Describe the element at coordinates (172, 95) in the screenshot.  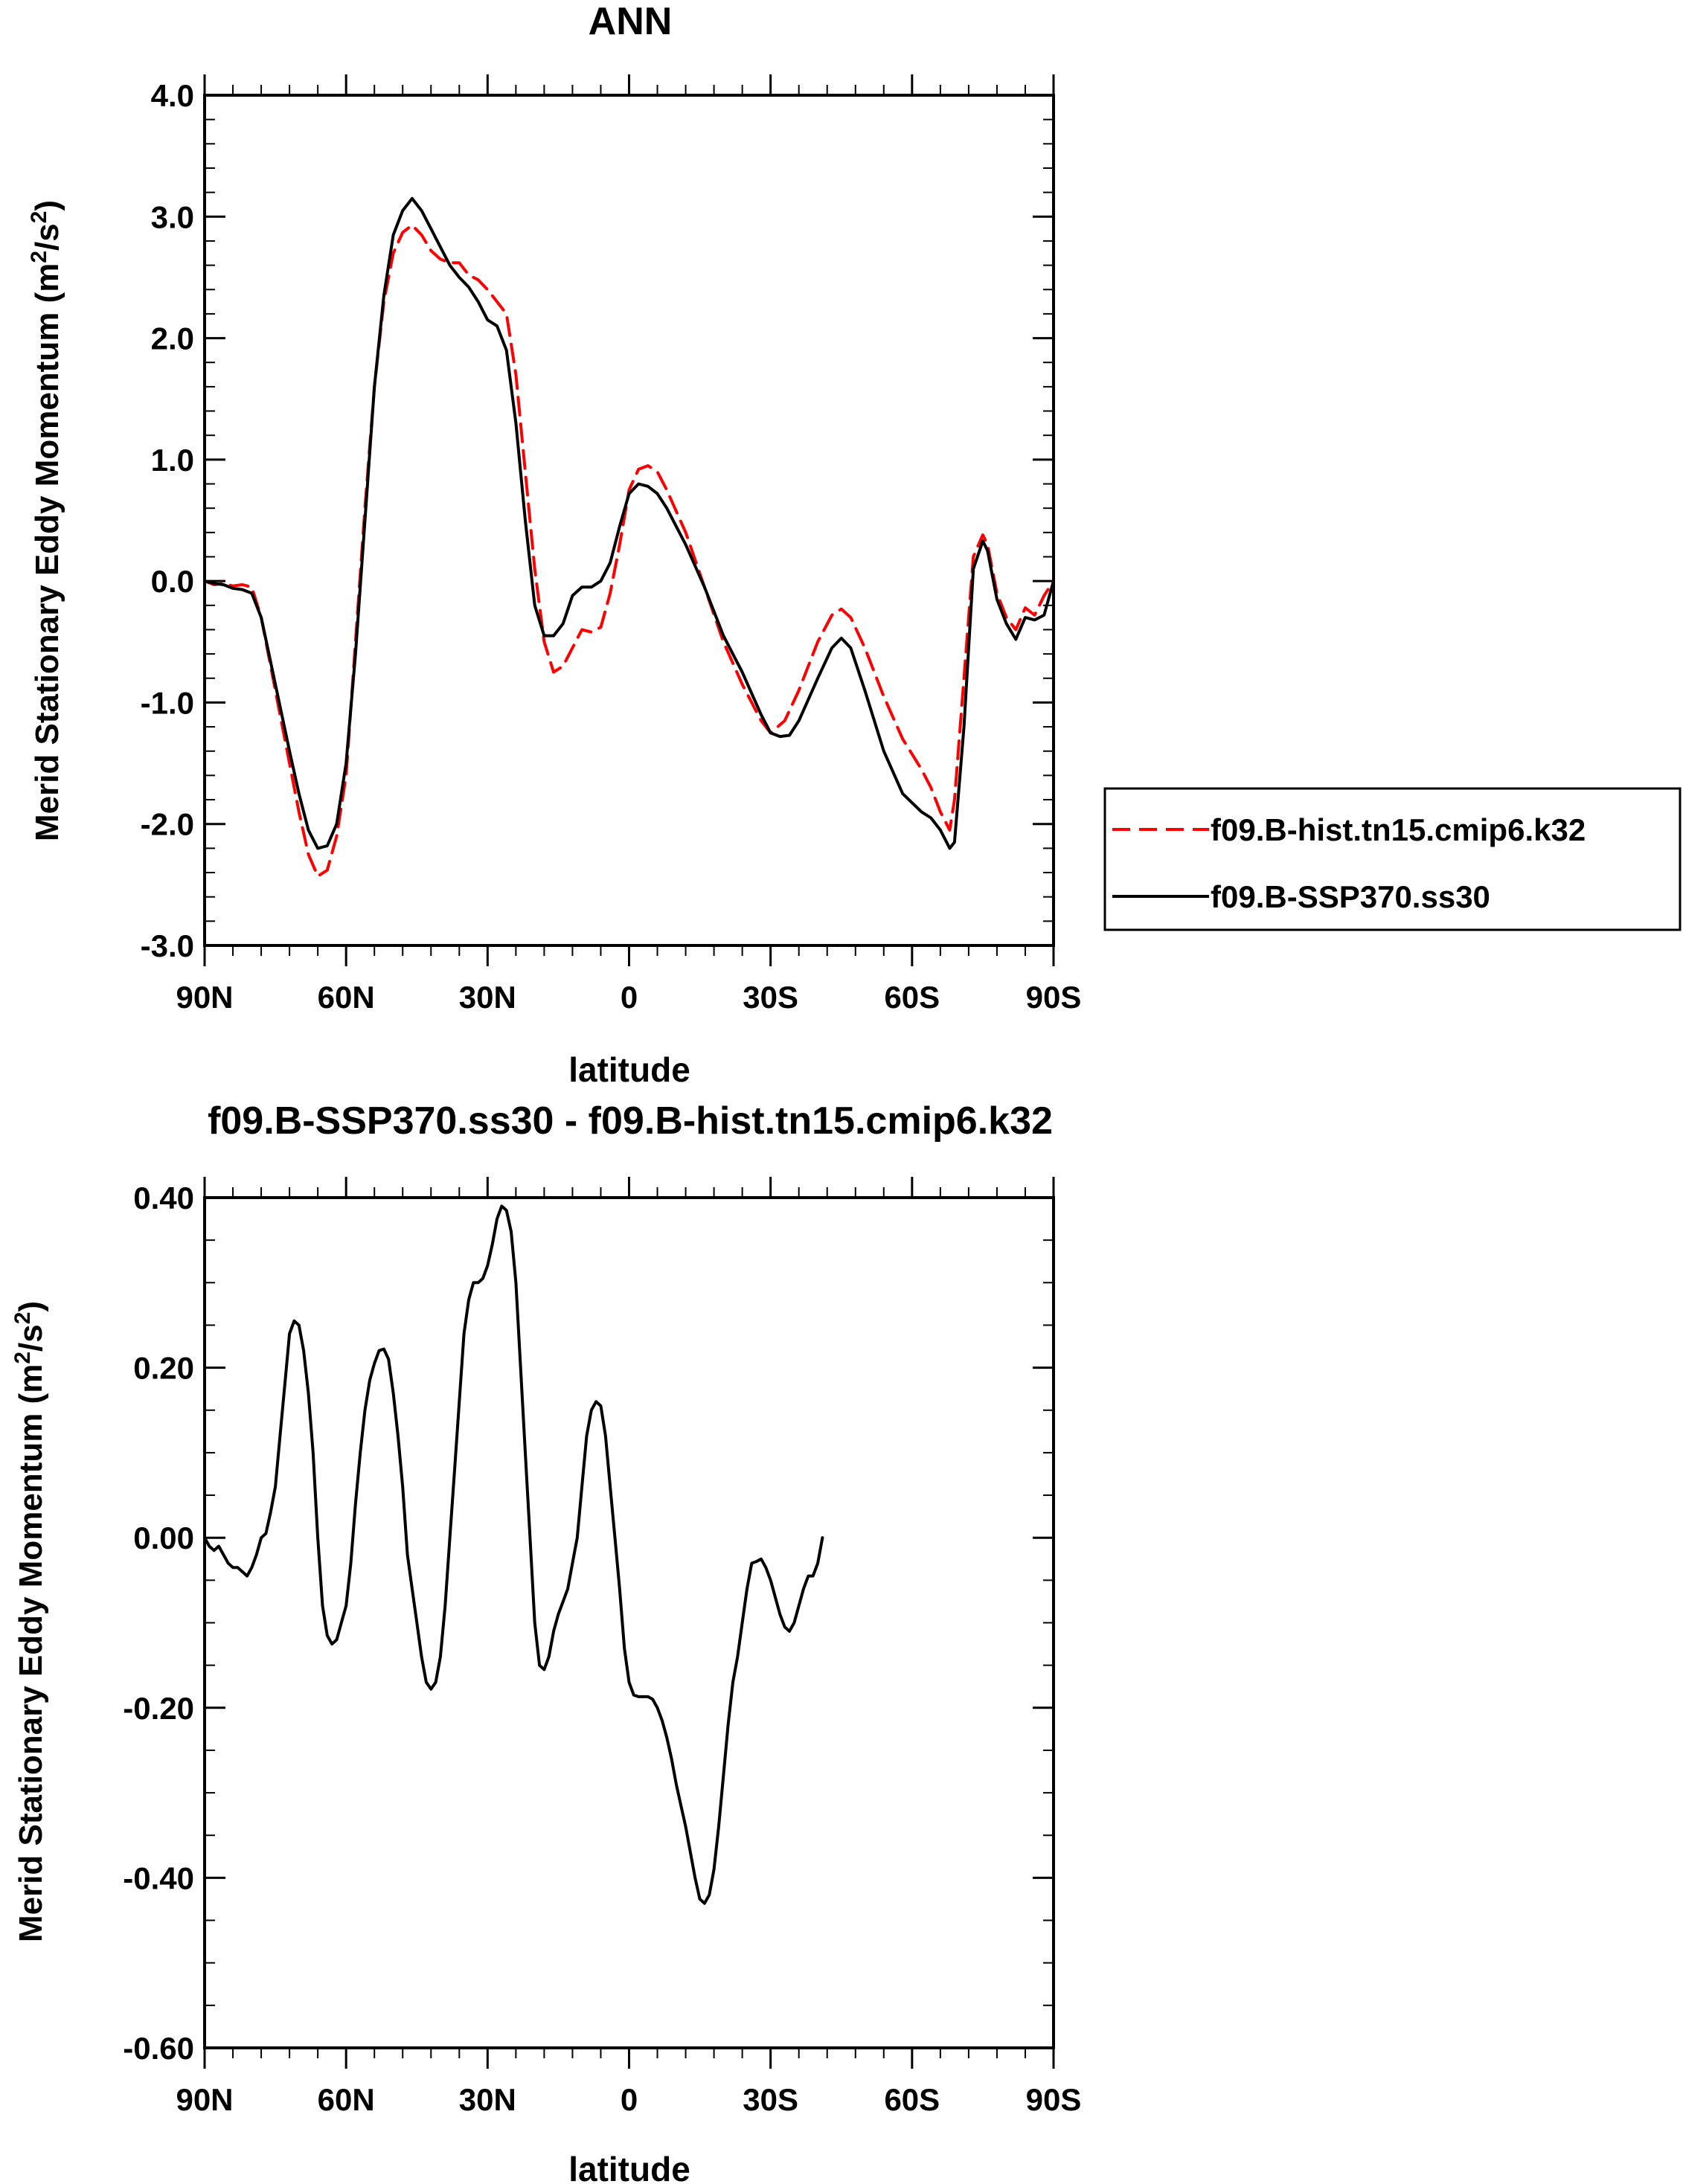
I see `y-tick-label: 4.0` at that location.